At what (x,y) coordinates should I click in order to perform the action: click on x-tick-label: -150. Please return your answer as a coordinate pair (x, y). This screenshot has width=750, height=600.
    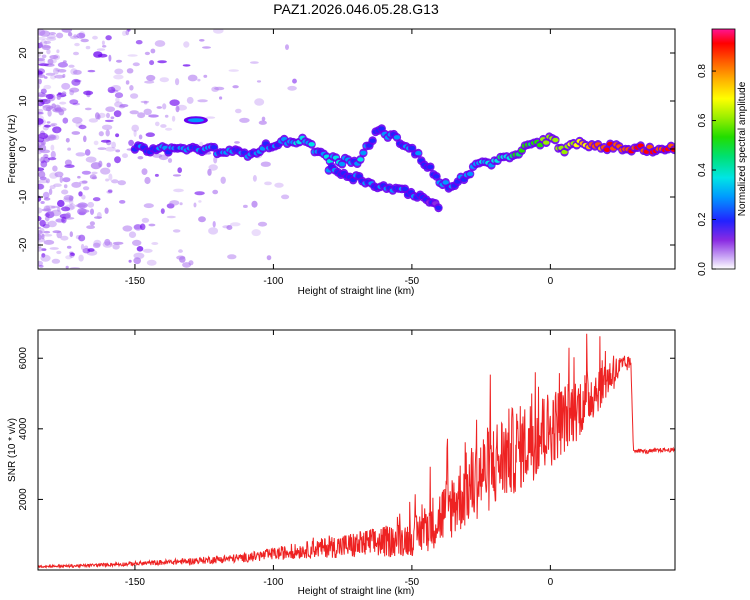
    Looking at the image, I should click on (135, 281).